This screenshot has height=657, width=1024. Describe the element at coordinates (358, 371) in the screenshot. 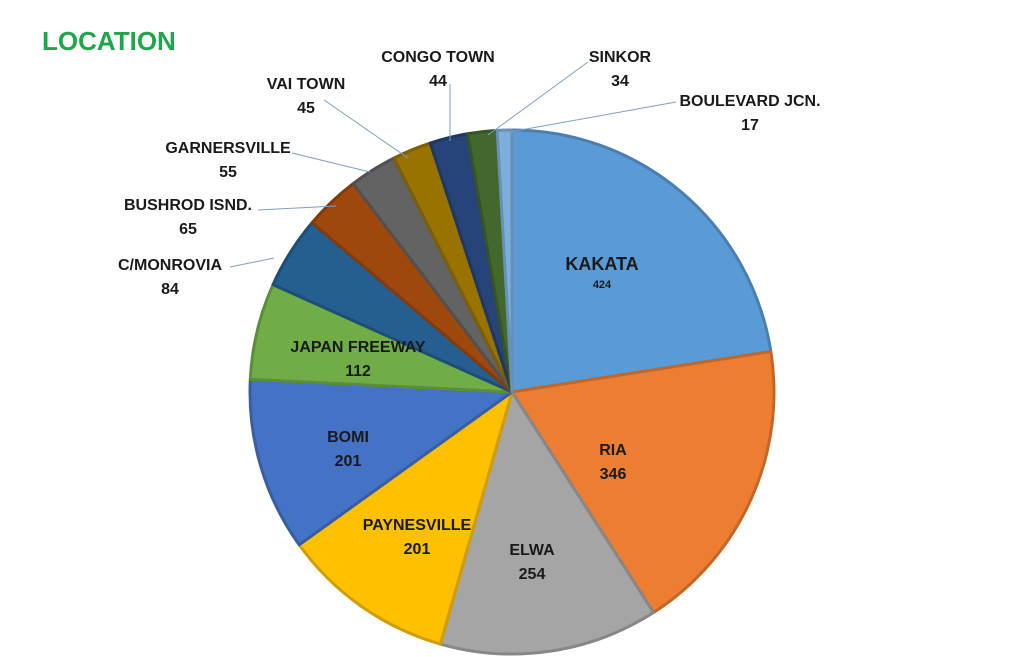

I see `slice-value-japan-freeway: 112` at that location.